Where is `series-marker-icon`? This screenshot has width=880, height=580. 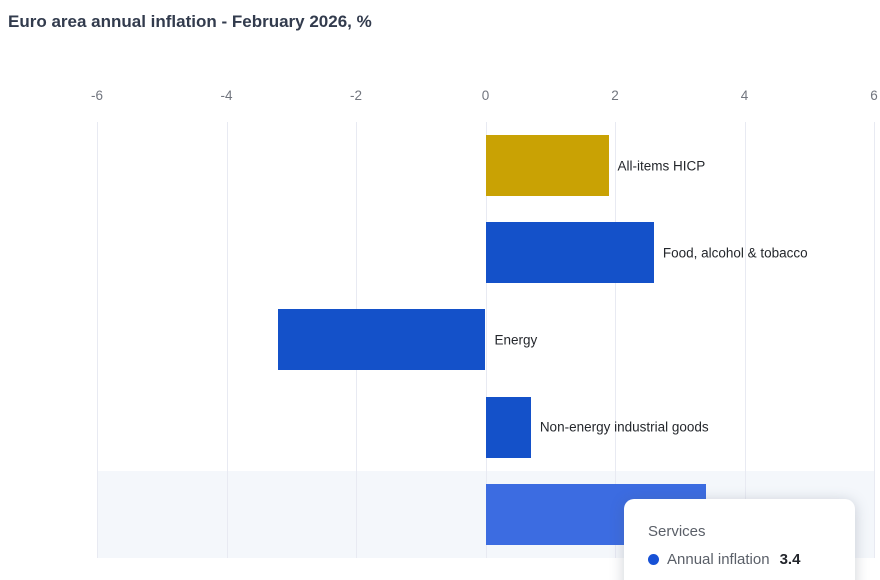 series-marker-icon is located at coordinates (653, 559).